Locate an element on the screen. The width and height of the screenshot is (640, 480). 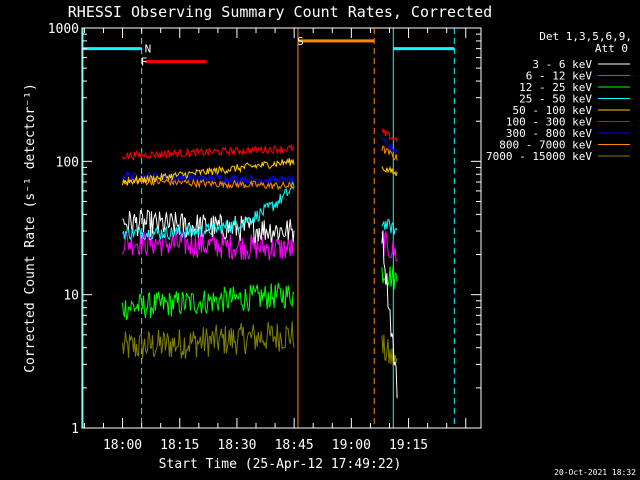
series-12_25keV is located at coordinates (260, 293).